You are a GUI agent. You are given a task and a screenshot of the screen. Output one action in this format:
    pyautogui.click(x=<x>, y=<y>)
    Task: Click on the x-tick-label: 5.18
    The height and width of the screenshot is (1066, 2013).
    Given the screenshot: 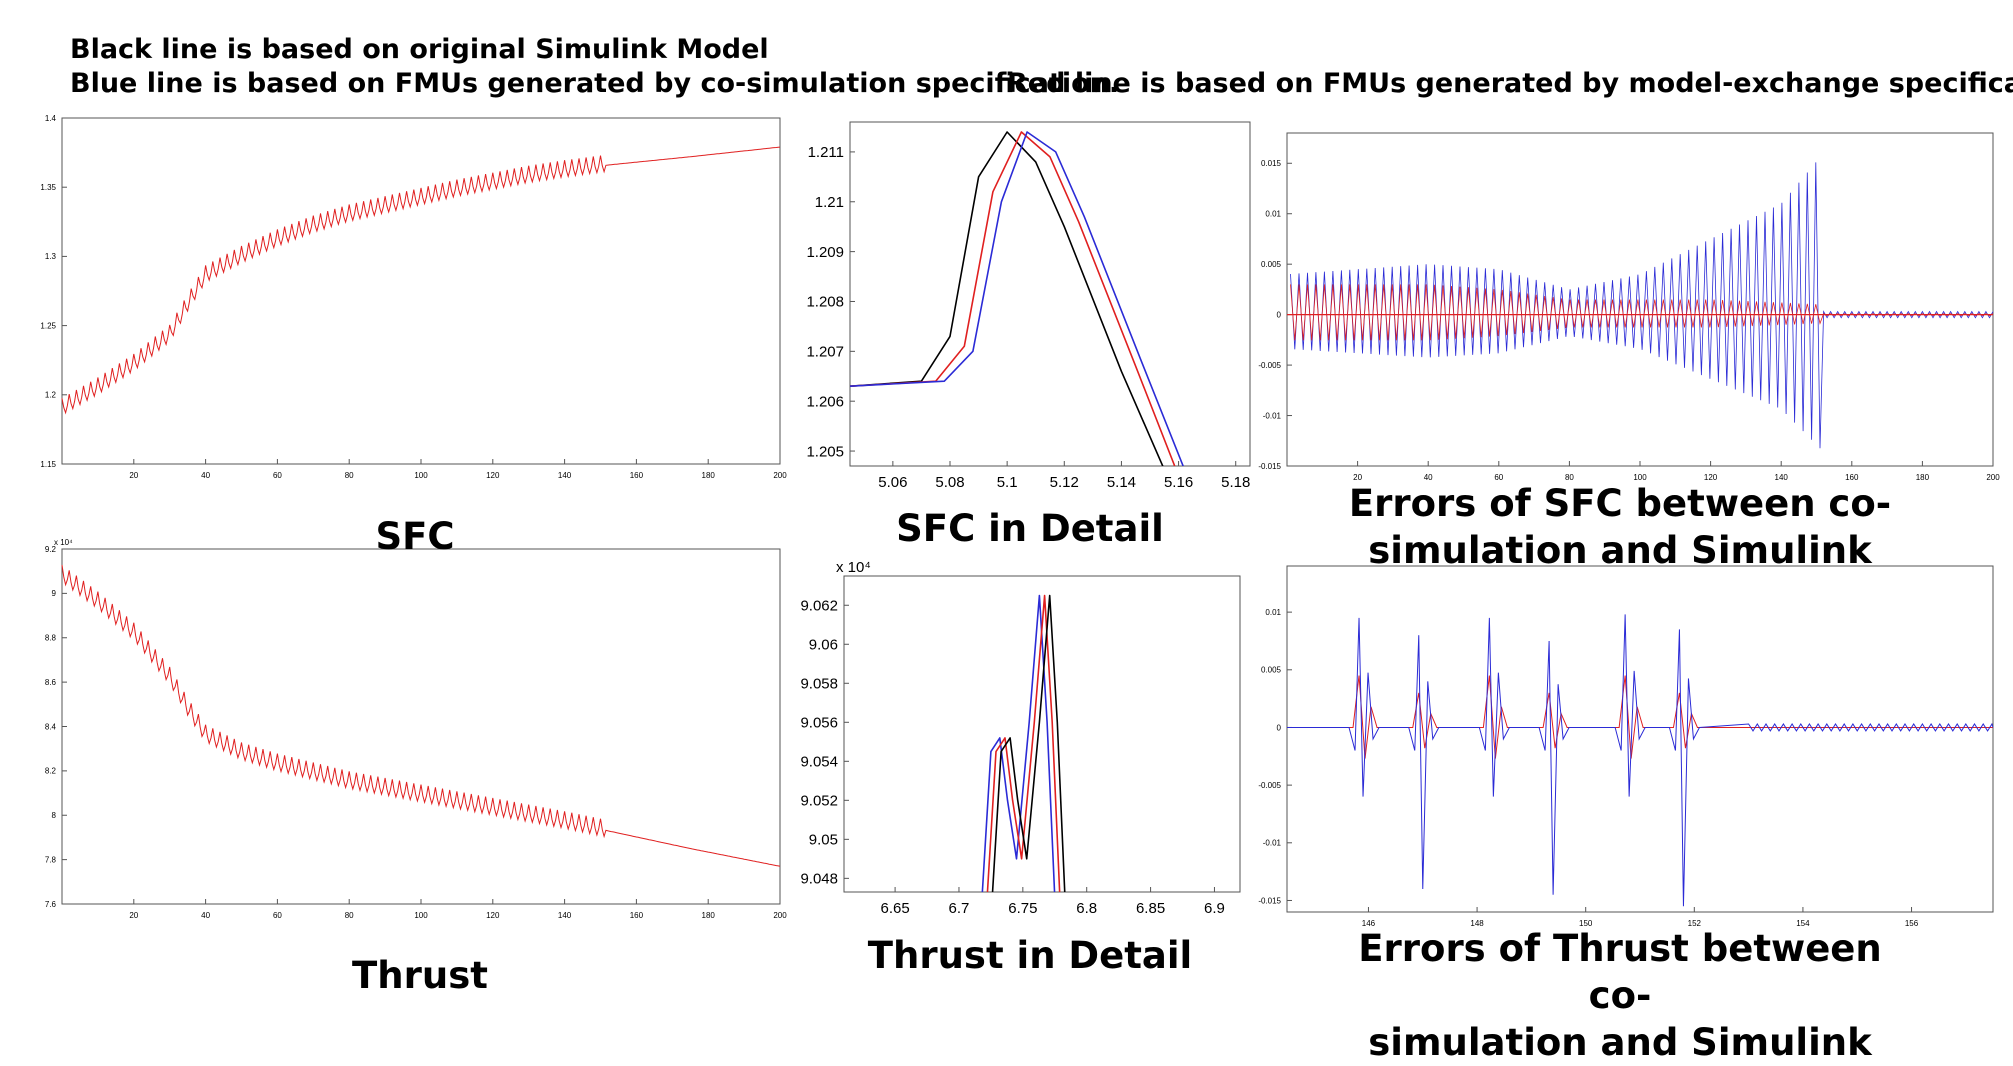 What is the action you would take?
    pyautogui.click(x=1235, y=482)
    